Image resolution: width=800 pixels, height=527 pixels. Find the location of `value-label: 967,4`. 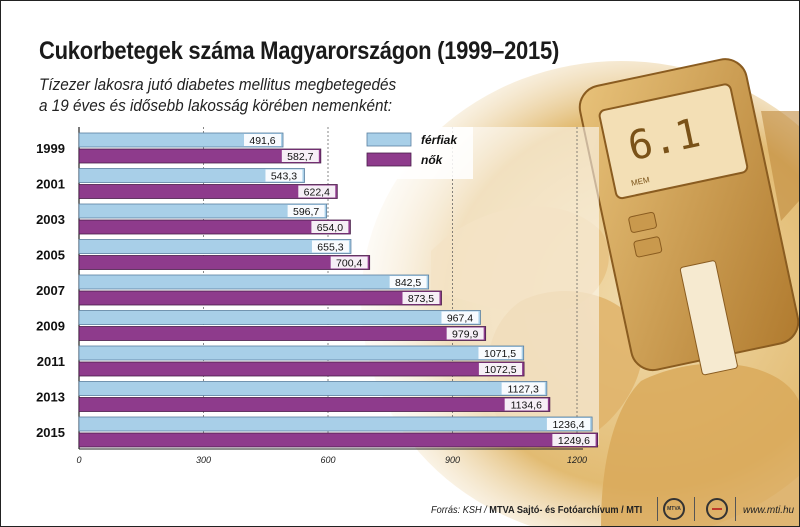

value-label: 967,4 is located at coordinates (460, 319).